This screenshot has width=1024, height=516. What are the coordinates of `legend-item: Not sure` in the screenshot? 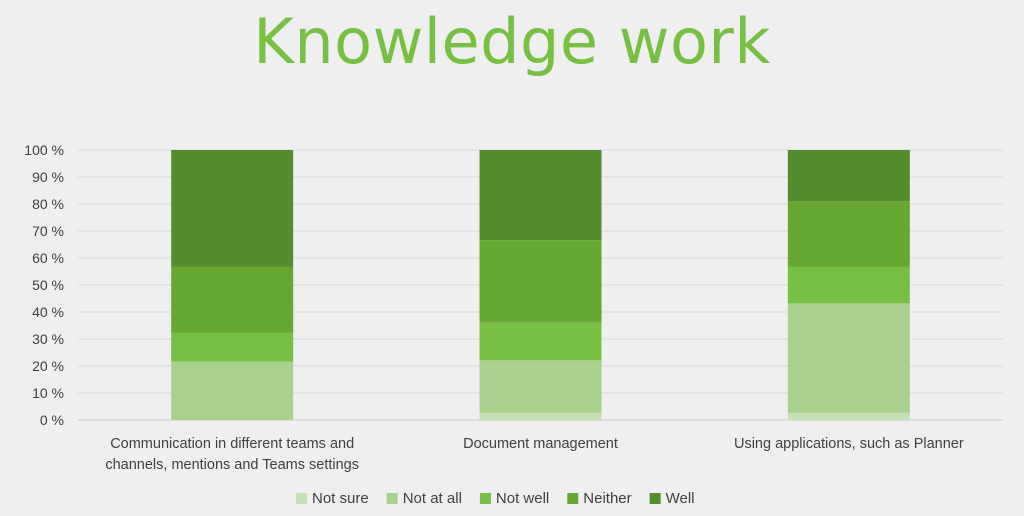 It's located at (332, 498).